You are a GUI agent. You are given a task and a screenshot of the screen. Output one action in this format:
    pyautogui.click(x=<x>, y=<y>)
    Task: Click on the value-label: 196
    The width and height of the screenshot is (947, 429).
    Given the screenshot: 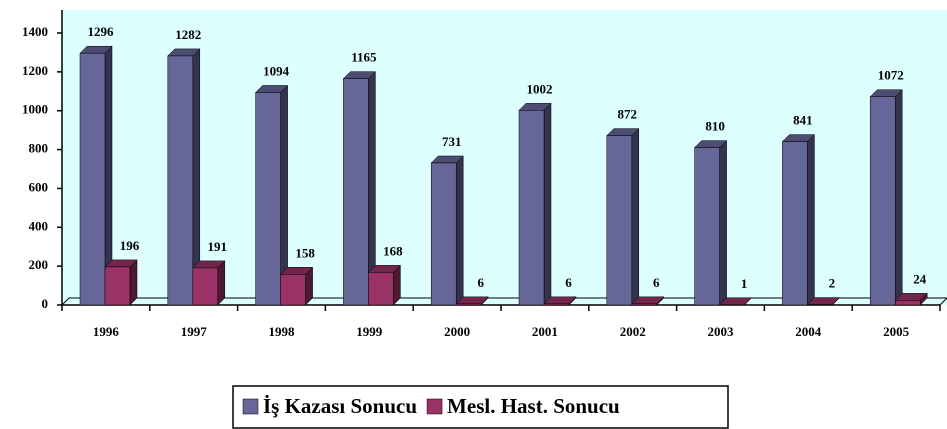 What is the action you would take?
    pyautogui.click(x=130, y=245)
    